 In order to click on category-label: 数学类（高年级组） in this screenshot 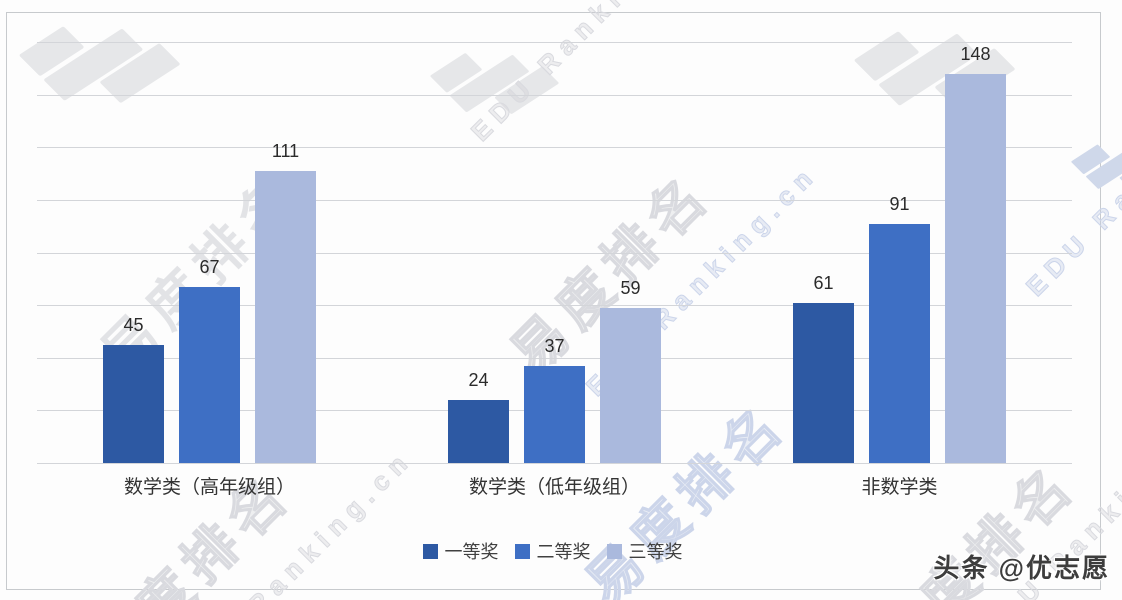, I will do `click(209, 487)`.